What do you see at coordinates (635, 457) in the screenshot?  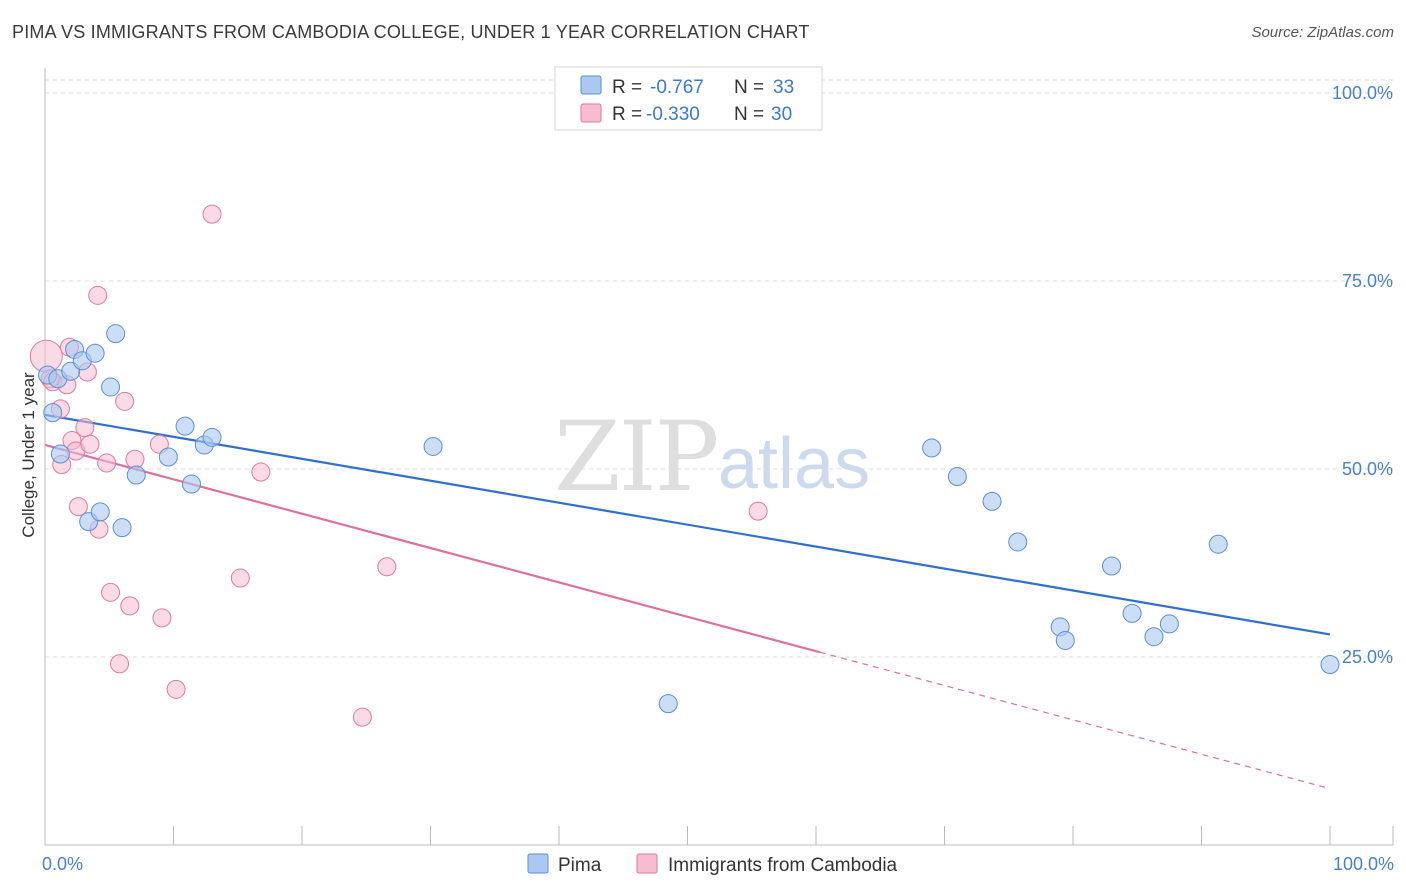 I see `watermark-zip: ZIP` at bounding box center [635, 457].